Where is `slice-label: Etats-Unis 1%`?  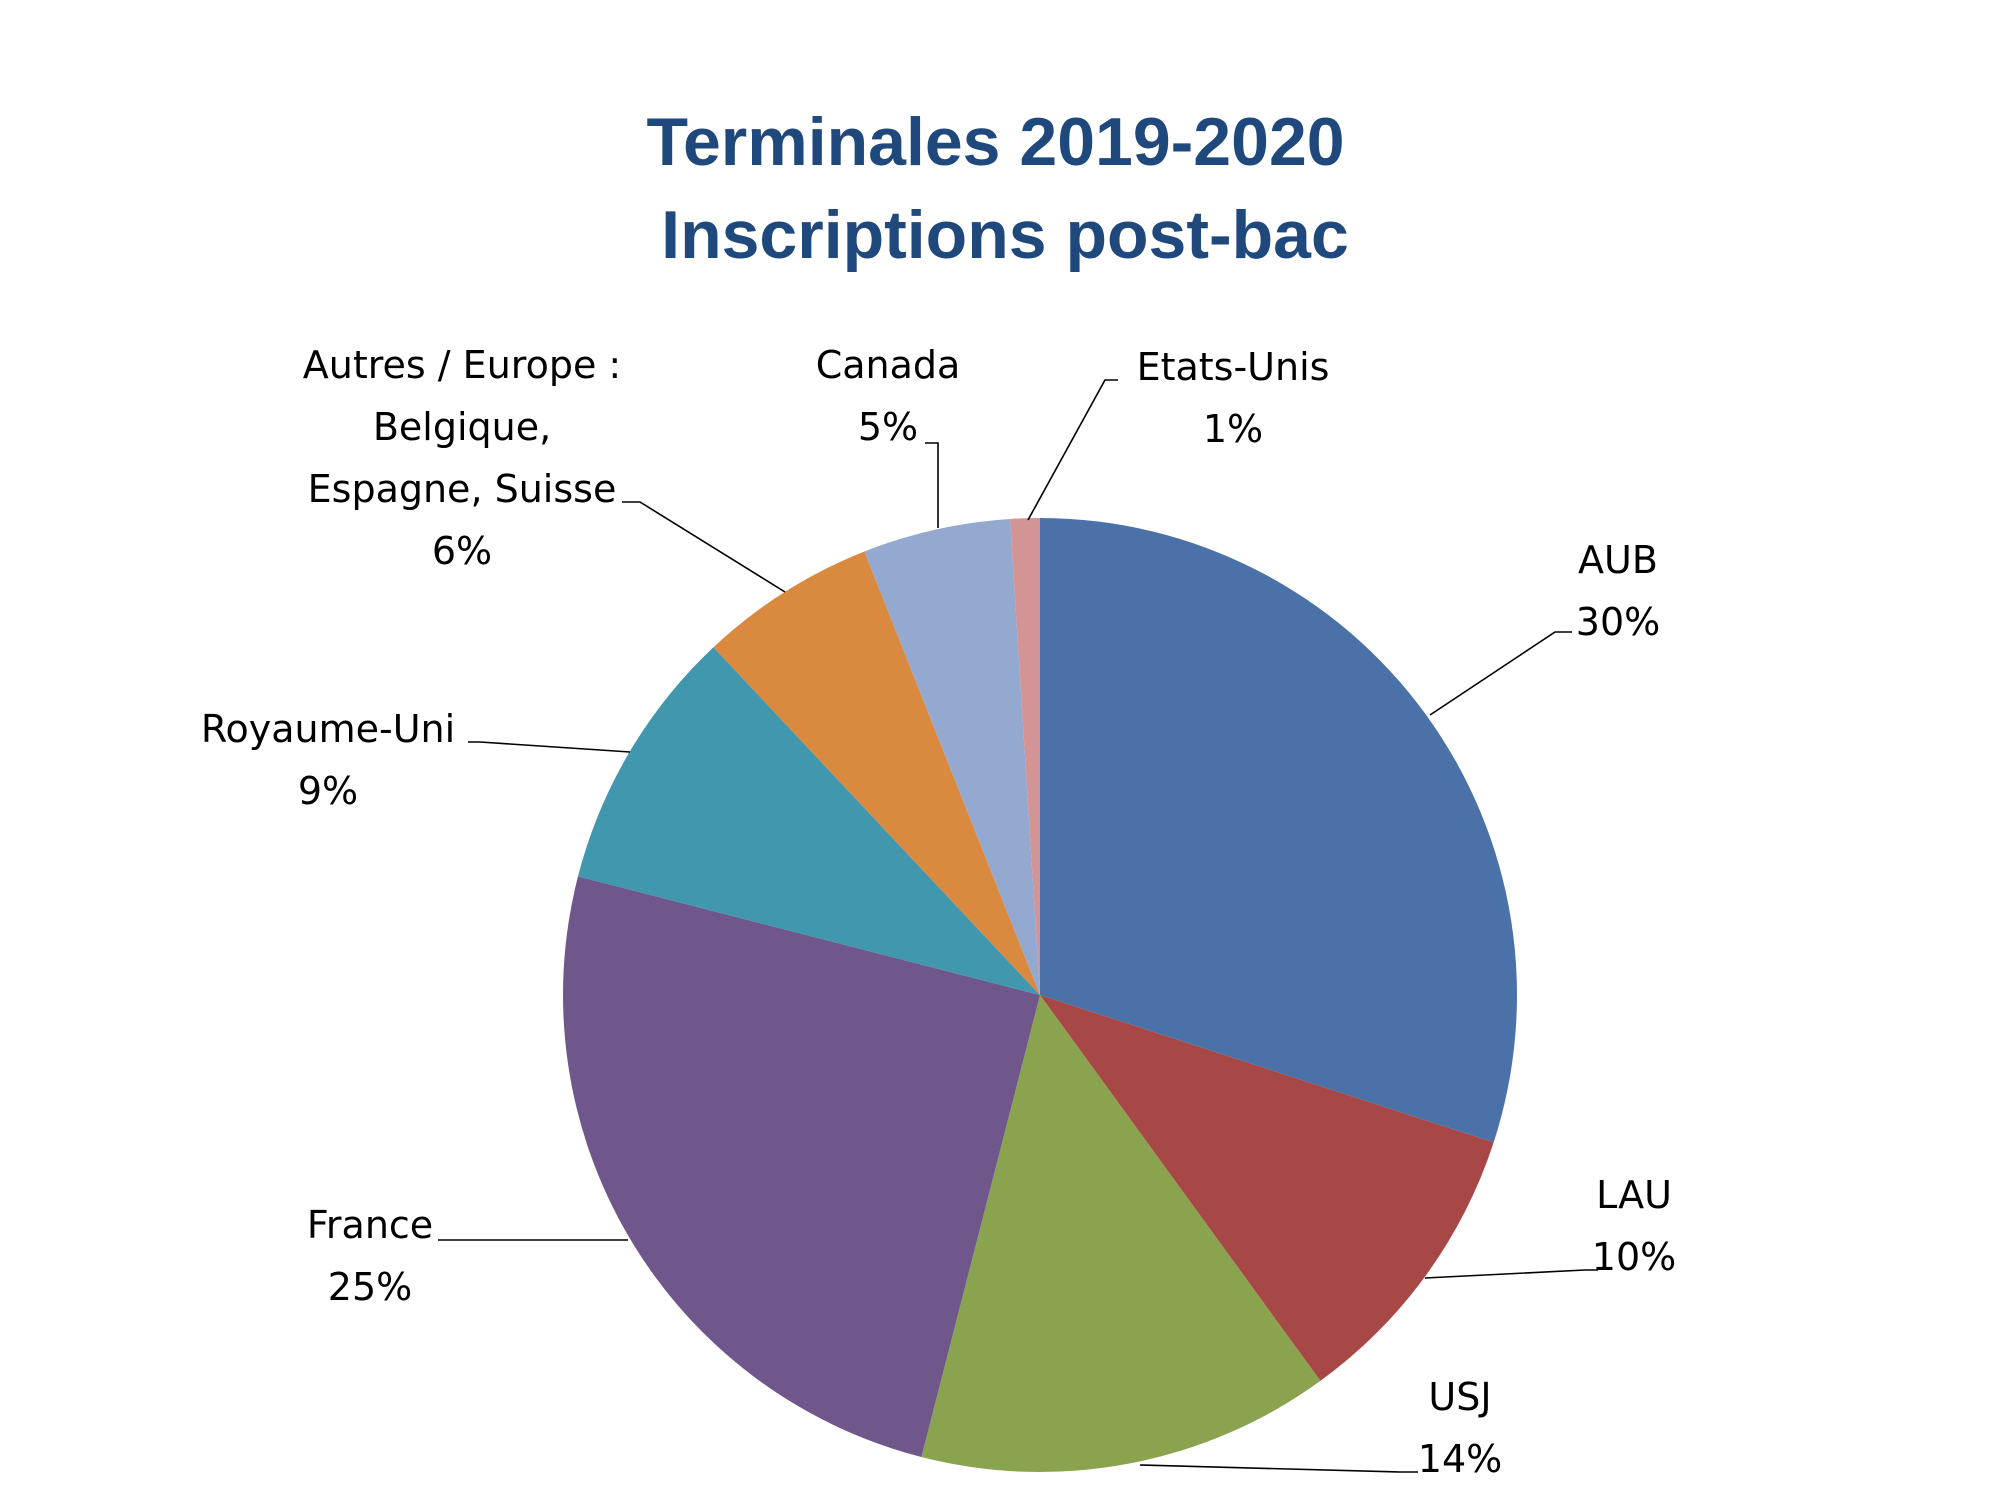
slice-label: Etats-Unis 1% is located at coordinates (1233, 398).